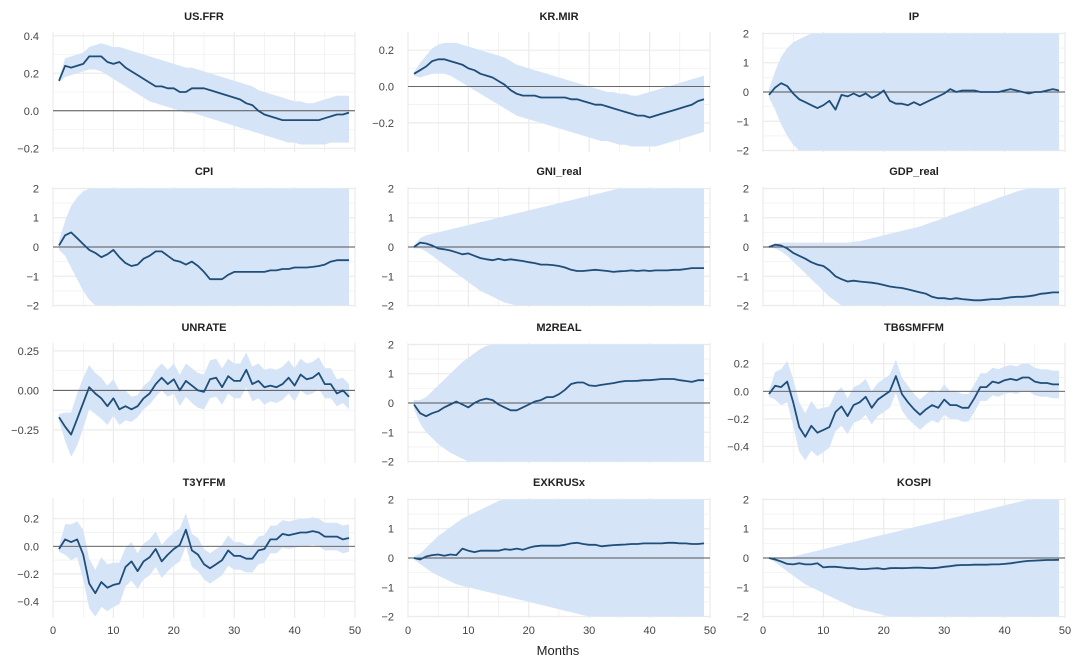  I want to click on panel-us-ffr: US.FFR −0.2 0.0 0.2 0.4, so click(186, 83).